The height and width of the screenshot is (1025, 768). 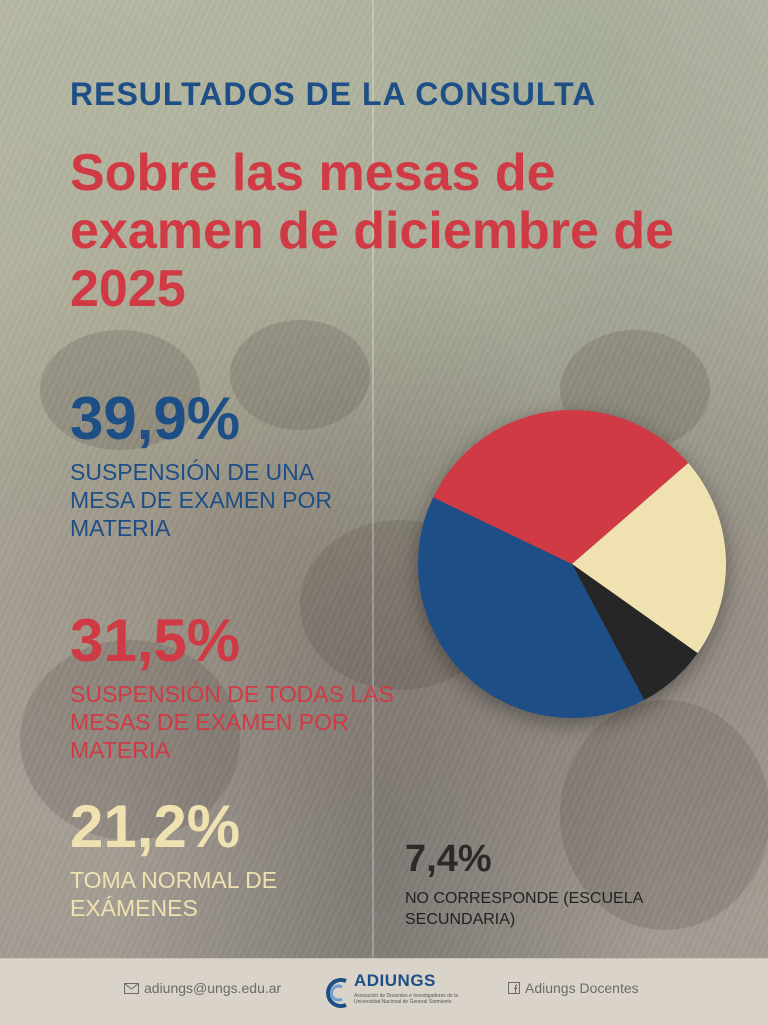 What do you see at coordinates (155, 826) in the screenshot?
I see `percentage-label: 21,2%` at bounding box center [155, 826].